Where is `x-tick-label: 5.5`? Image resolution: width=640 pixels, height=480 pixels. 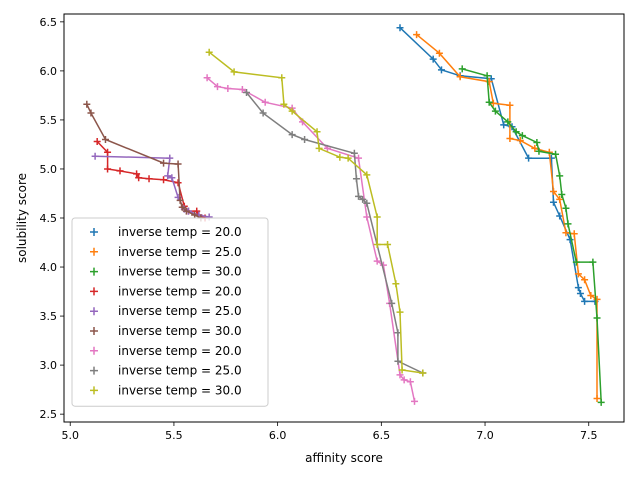
x-tick-label: 5.5 is located at coordinates (174, 435).